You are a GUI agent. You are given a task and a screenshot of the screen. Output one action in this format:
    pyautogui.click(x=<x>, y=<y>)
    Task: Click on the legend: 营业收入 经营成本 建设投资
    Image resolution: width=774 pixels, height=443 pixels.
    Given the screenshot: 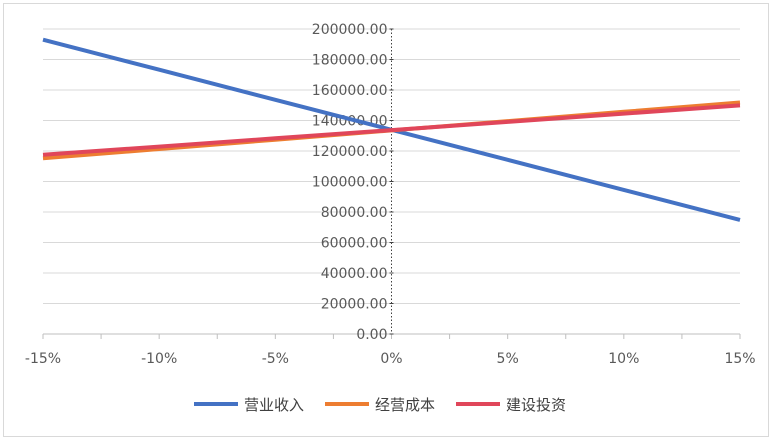 What is the action you would take?
    pyautogui.click(x=380, y=405)
    